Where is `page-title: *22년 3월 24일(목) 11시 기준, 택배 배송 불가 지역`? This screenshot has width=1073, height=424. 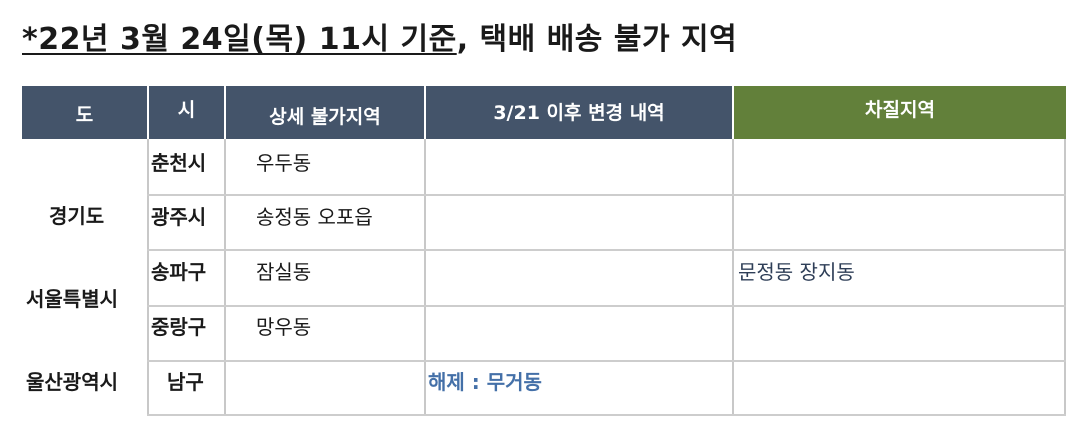 page-title: *22년 3월 24일(목) 11시 기준, 택배 배송 불가 지역 is located at coordinates (379, 36).